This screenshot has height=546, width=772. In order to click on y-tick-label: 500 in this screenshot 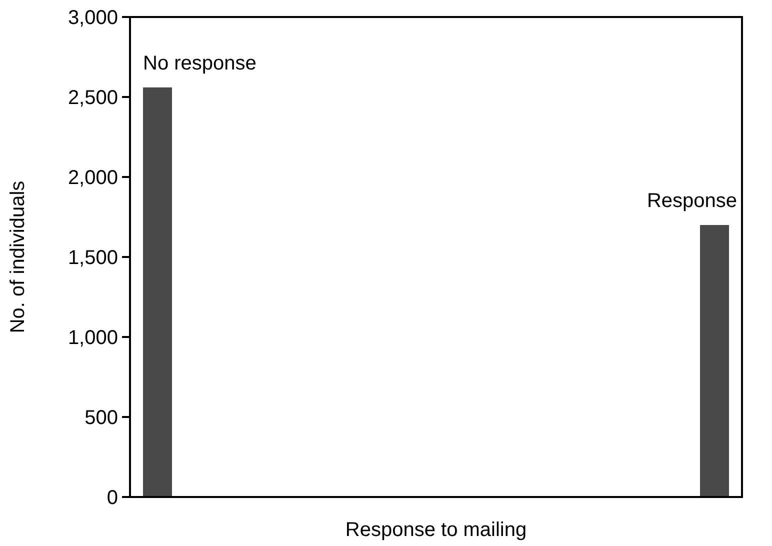, I will do `click(101, 418)`.